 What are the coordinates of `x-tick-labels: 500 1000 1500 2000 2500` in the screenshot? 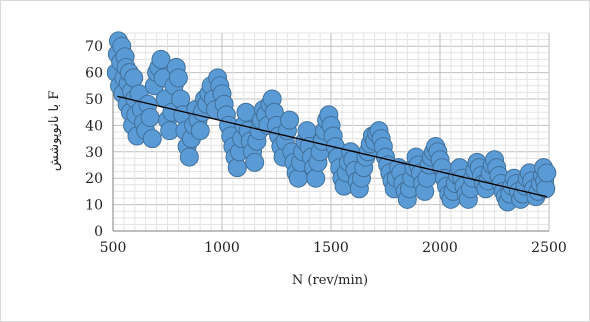 It's located at (333, 248).